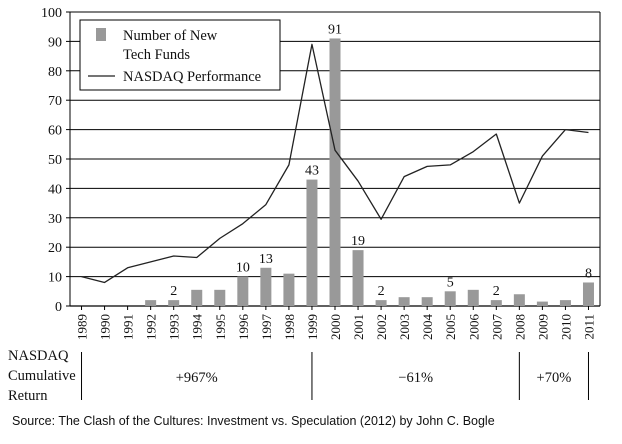 This screenshot has height=444, width=622. Describe the element at coordinates (156, 55) in the screenshot. I see `legend-bar-label: Tech Funds` at that location.